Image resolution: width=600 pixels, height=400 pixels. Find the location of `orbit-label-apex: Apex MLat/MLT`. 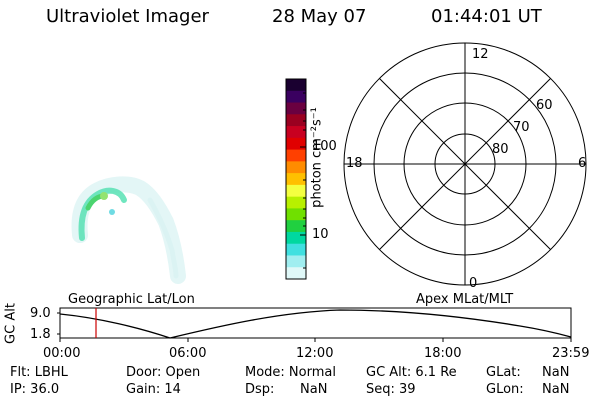

orbit-label-apex: Apex MLat/MLT is located at coordinates (465, 299).